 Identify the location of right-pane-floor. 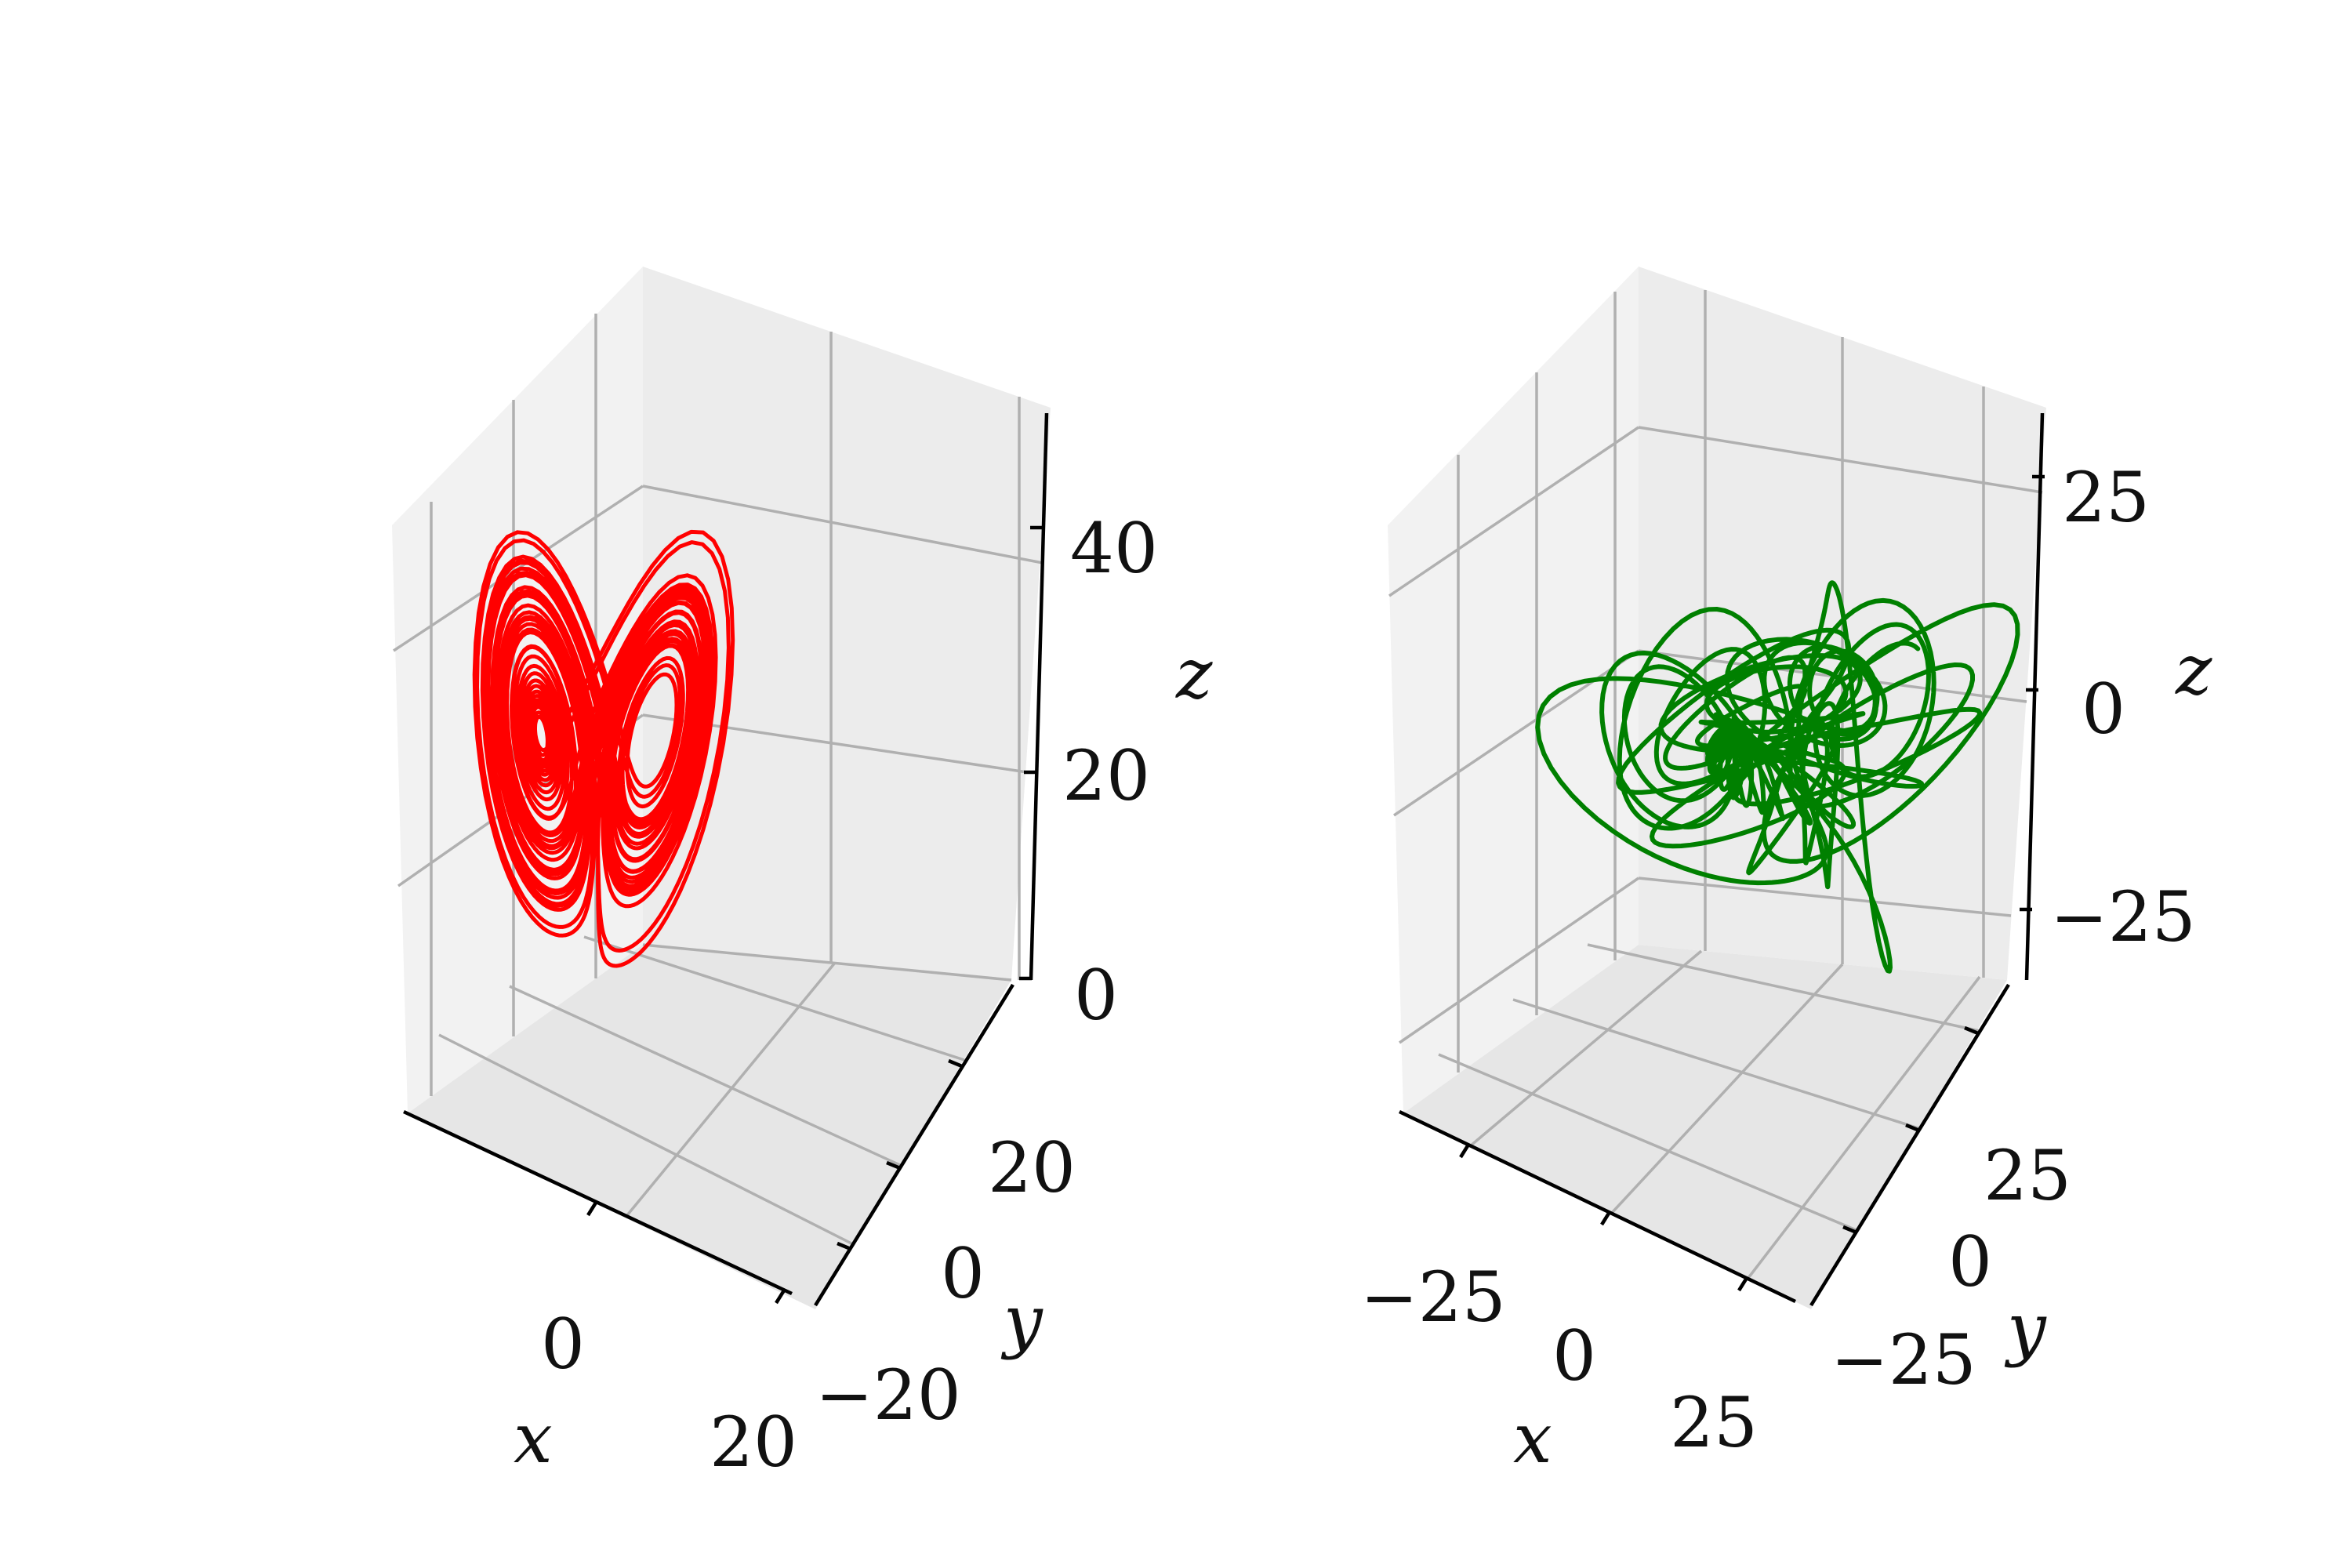
(1705, 1127).